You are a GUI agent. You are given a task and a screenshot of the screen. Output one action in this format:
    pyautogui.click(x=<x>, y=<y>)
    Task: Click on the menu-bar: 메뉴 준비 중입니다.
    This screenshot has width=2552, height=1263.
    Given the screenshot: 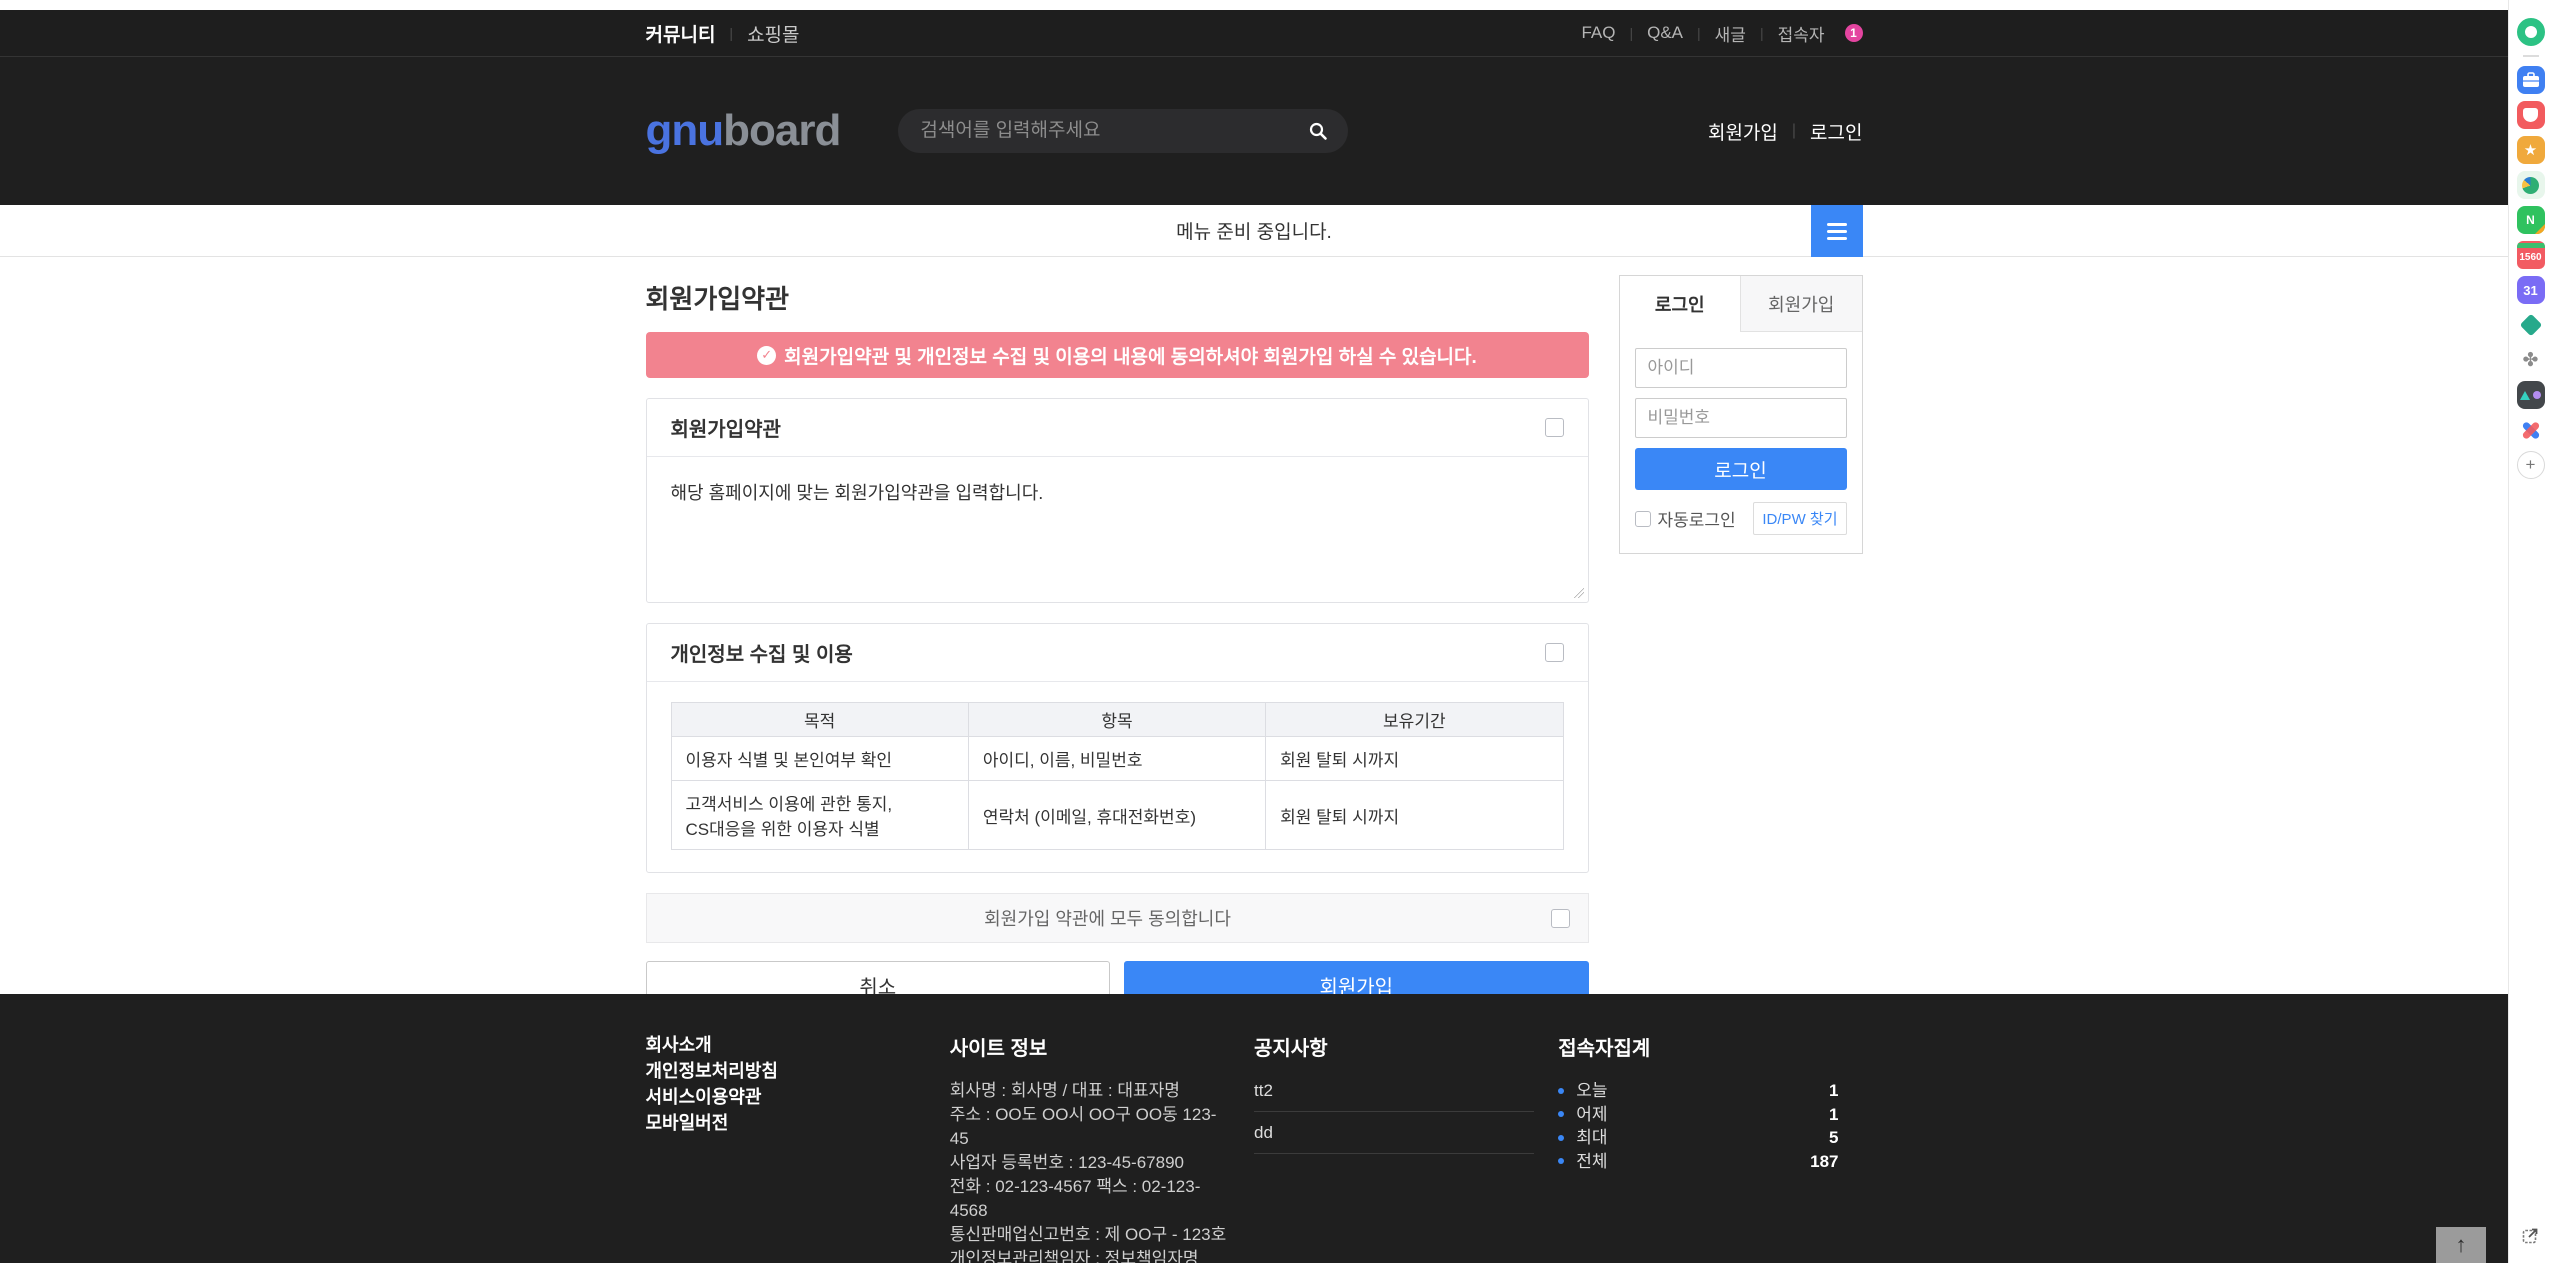 What is the action you would take?
    pyautogui.click(x=1254, y=231)
    